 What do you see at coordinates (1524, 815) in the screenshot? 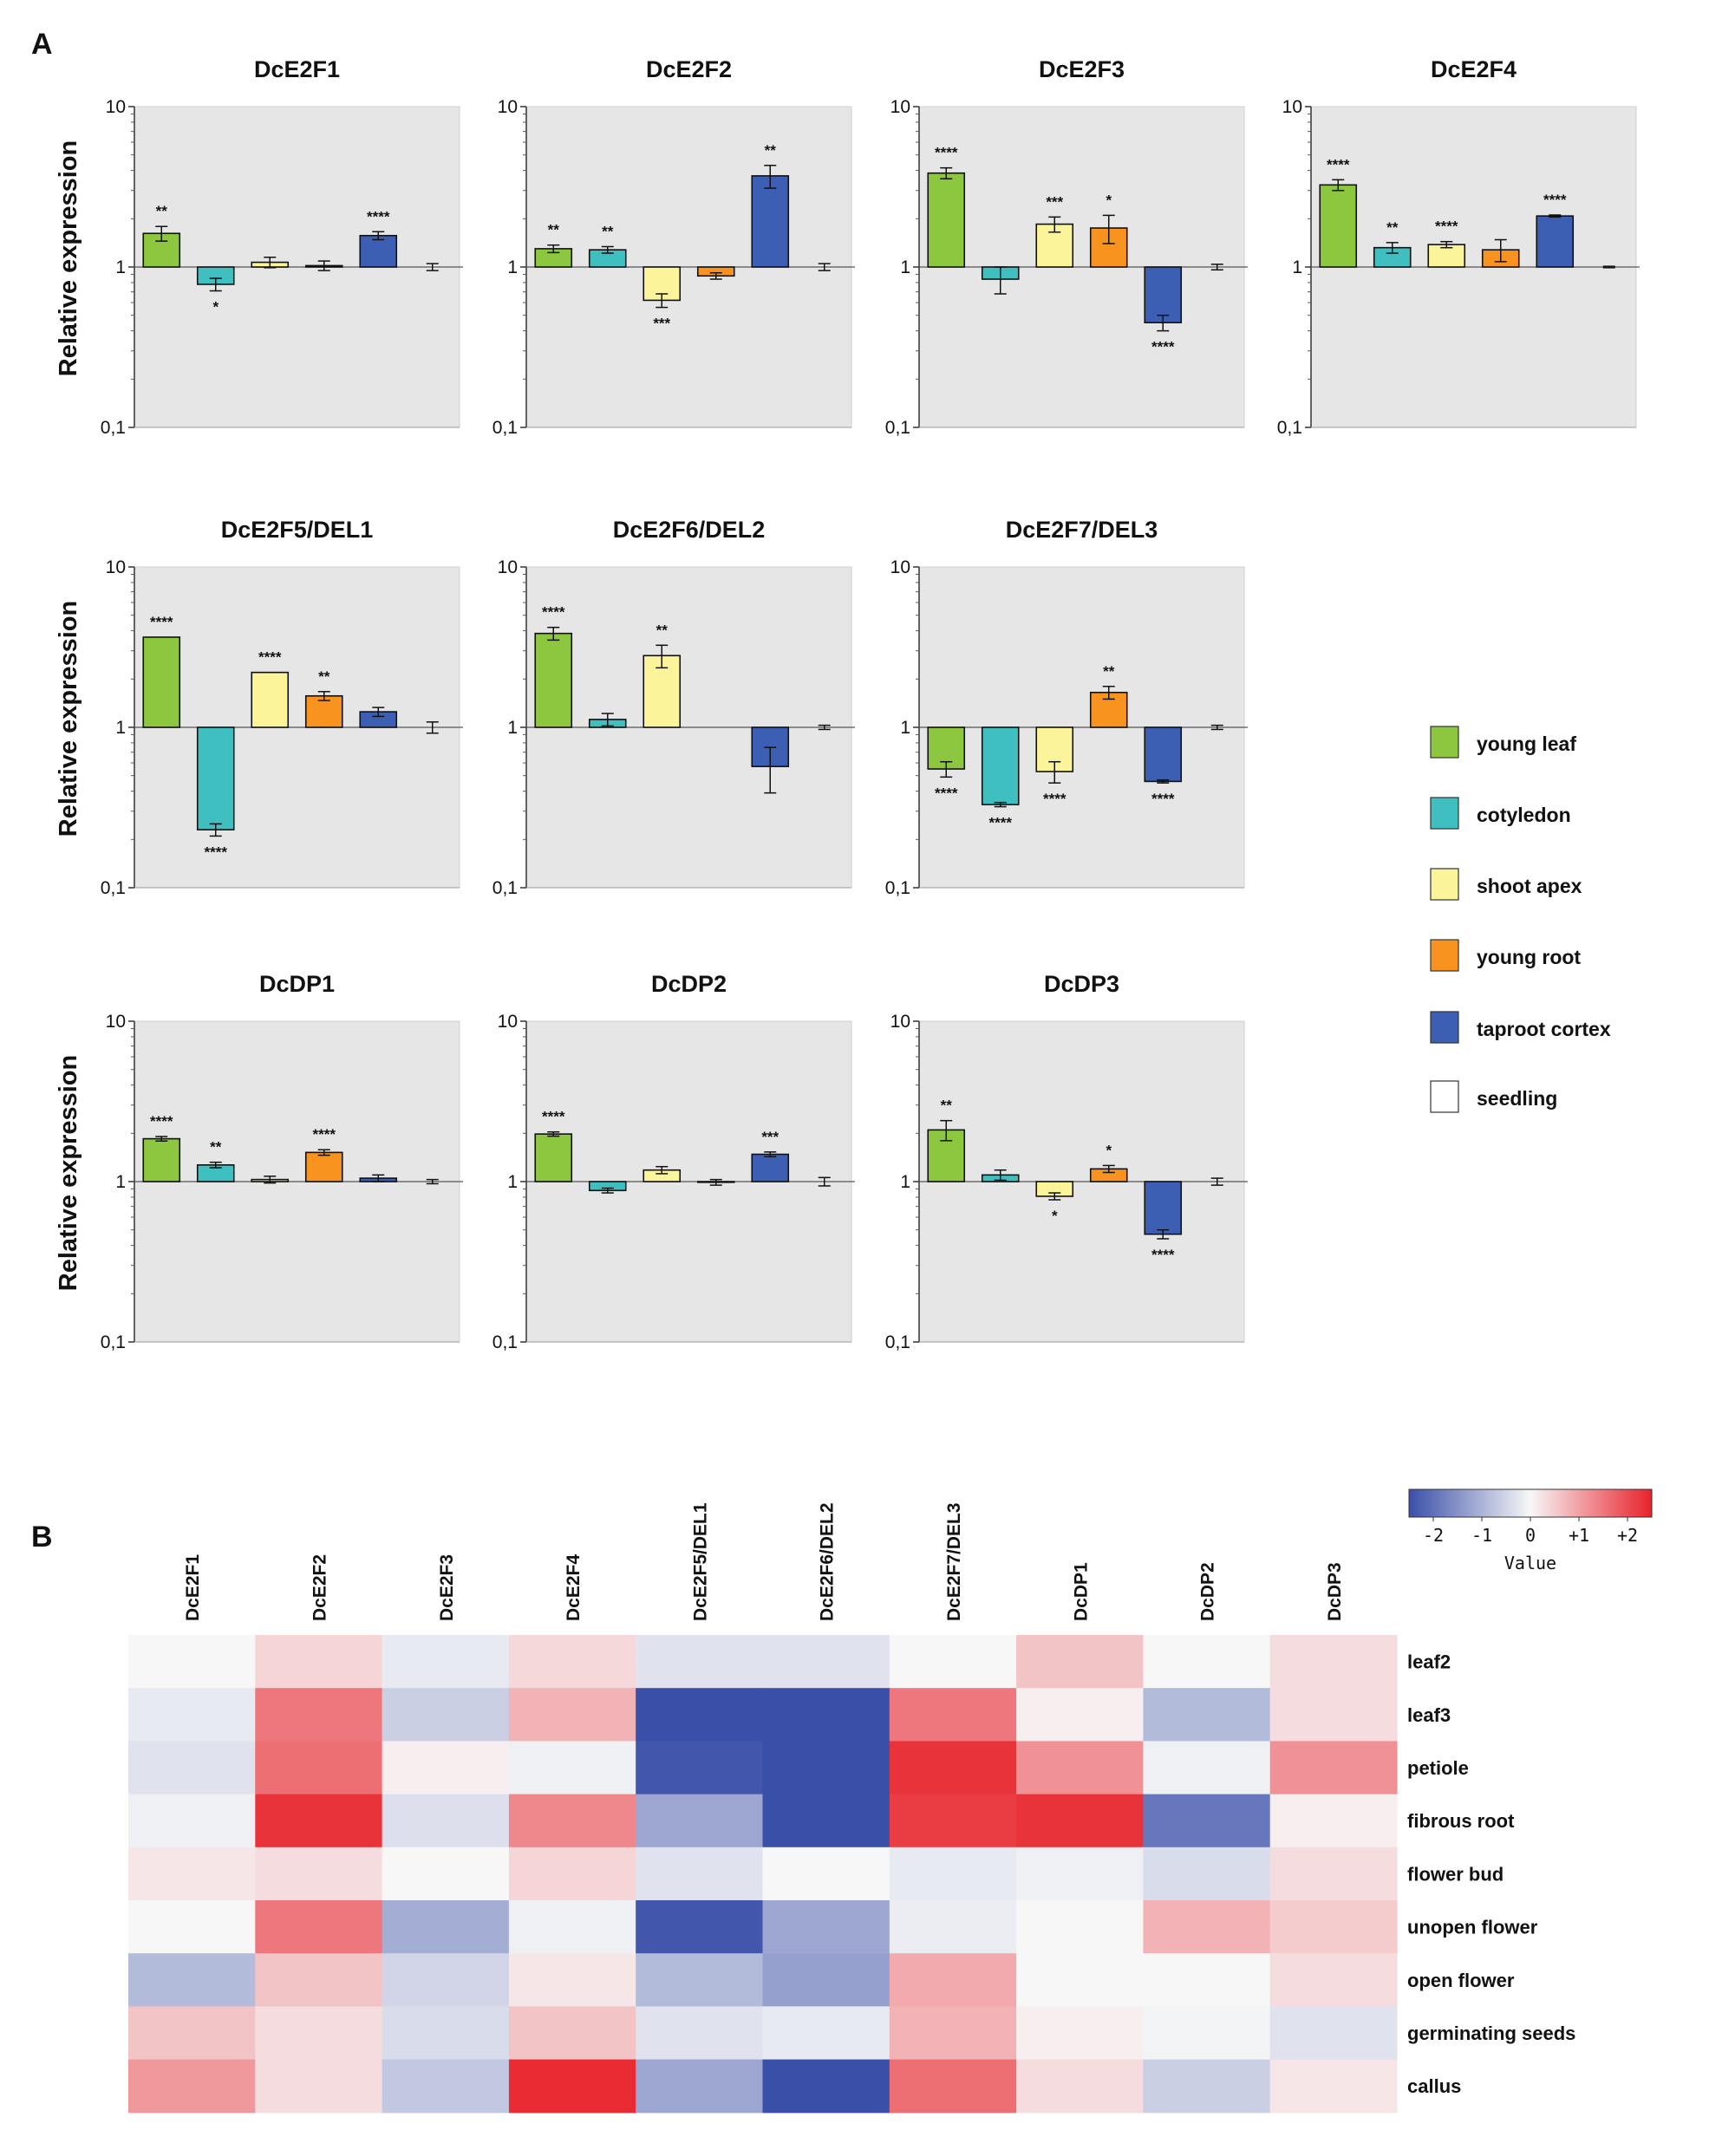
I see `legend-label: cotyledon` at bounding box center [1524, 815].